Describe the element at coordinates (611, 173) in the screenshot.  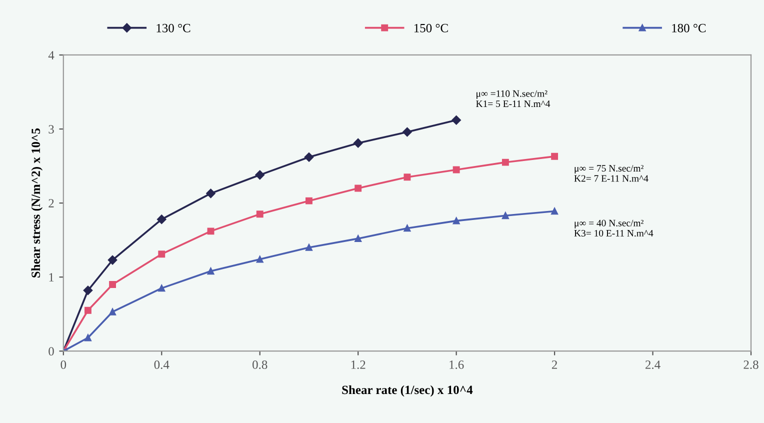
I see `annotation: μ∞ = 75 N.sec/m² K2= 7 E-11 N.m^4` at that location.